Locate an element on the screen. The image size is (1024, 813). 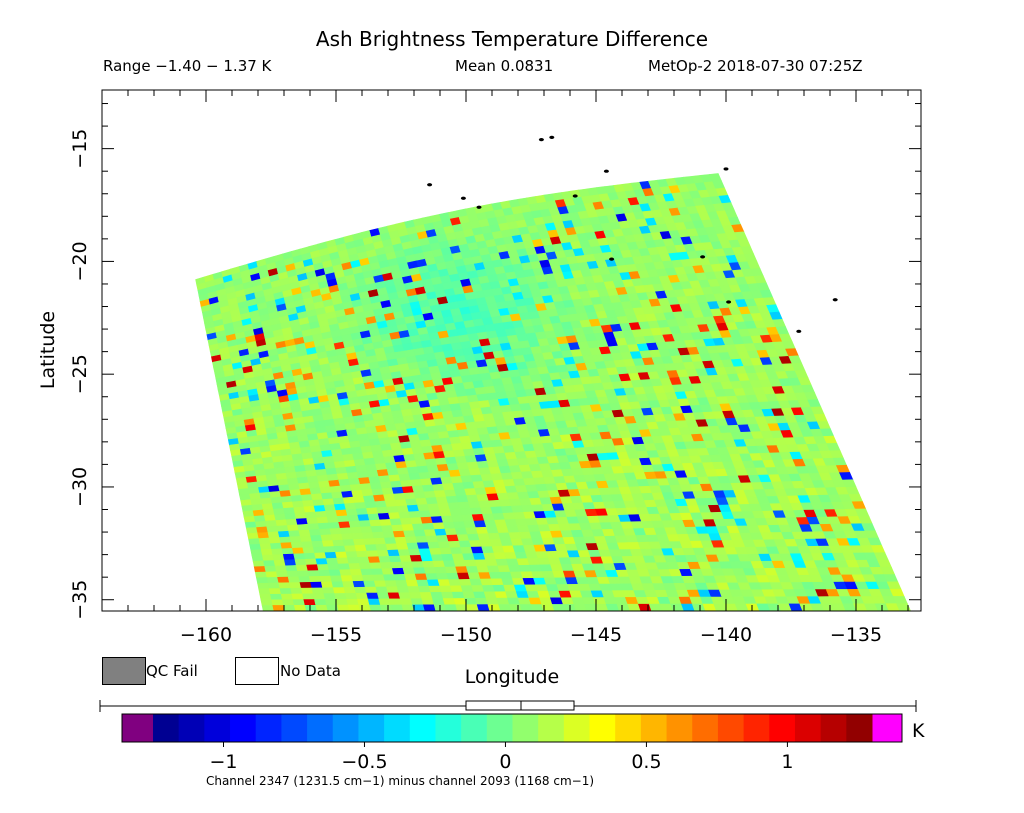
y-tick-label: −25 is located at coordinates (80, 374).